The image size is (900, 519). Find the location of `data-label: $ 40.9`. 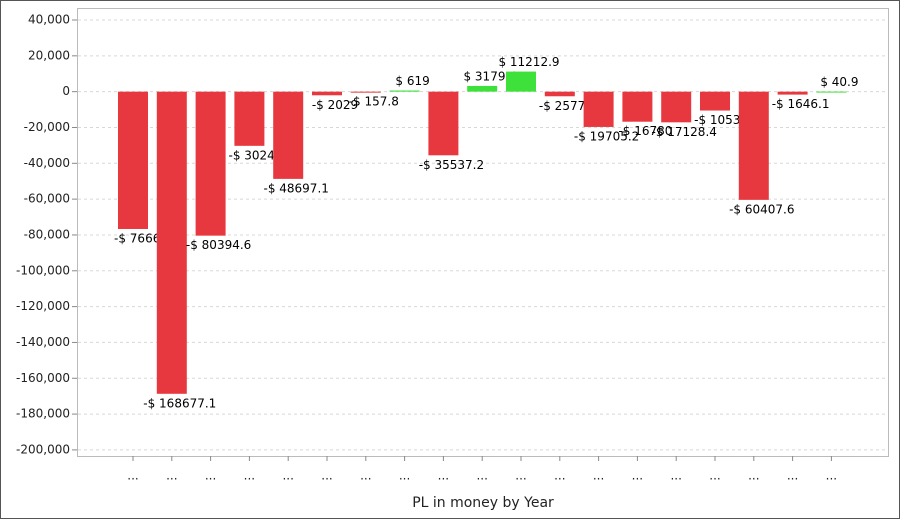

data-label: $ 40.9 is located at coordinates (839, 82).